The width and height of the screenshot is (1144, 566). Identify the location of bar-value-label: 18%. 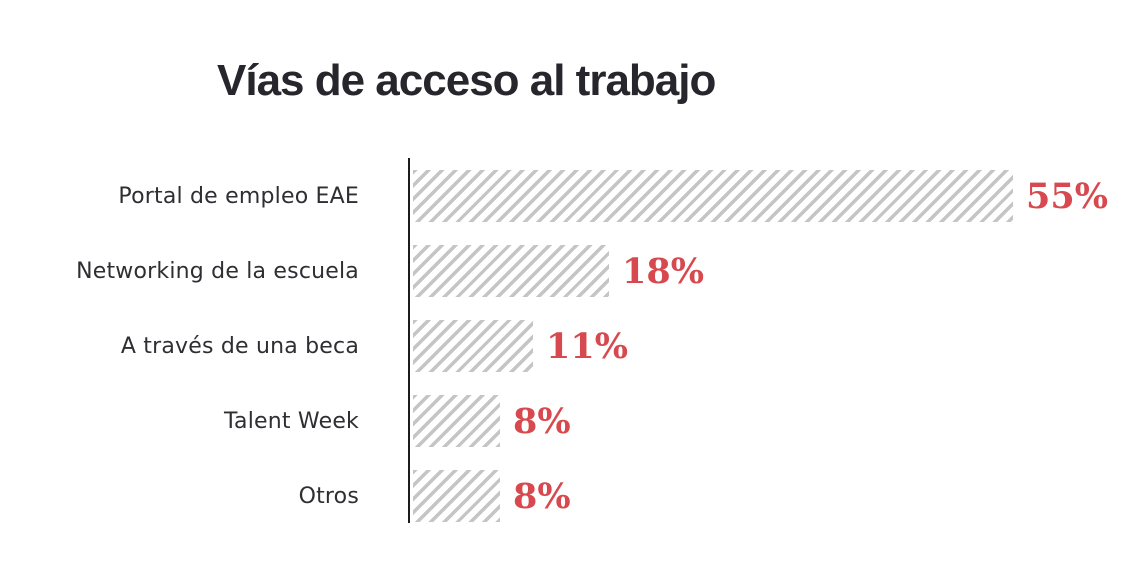
(663, 271).